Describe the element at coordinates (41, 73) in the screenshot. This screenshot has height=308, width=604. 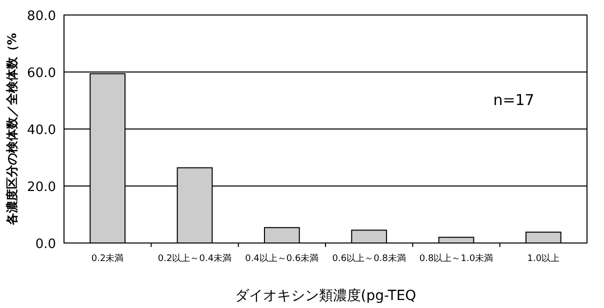
I see `y-tick-label: 60.0` at that location.